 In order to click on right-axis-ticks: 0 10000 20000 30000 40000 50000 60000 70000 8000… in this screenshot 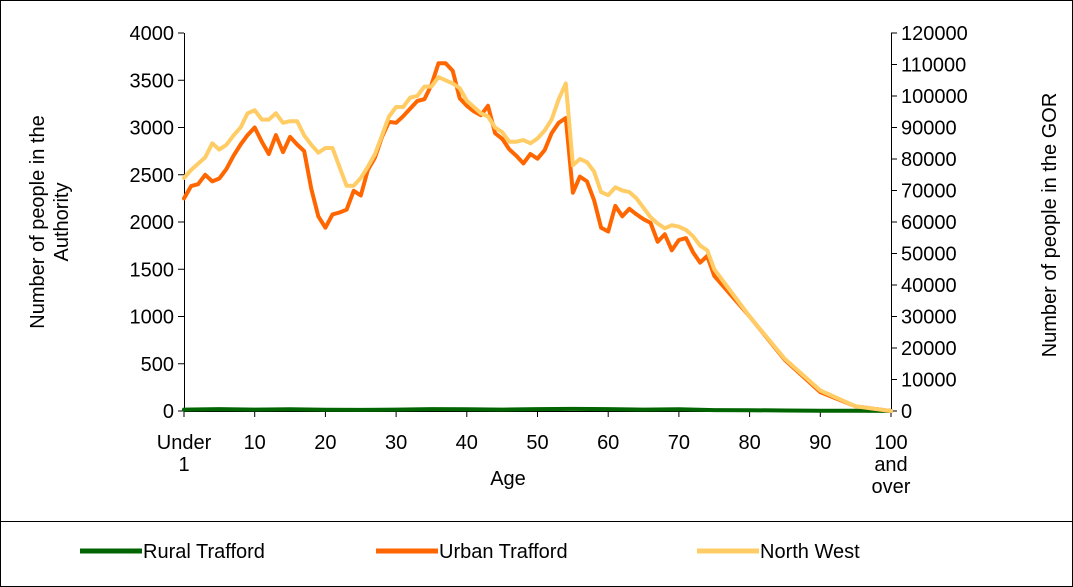, I will do `click(929, 223)`.